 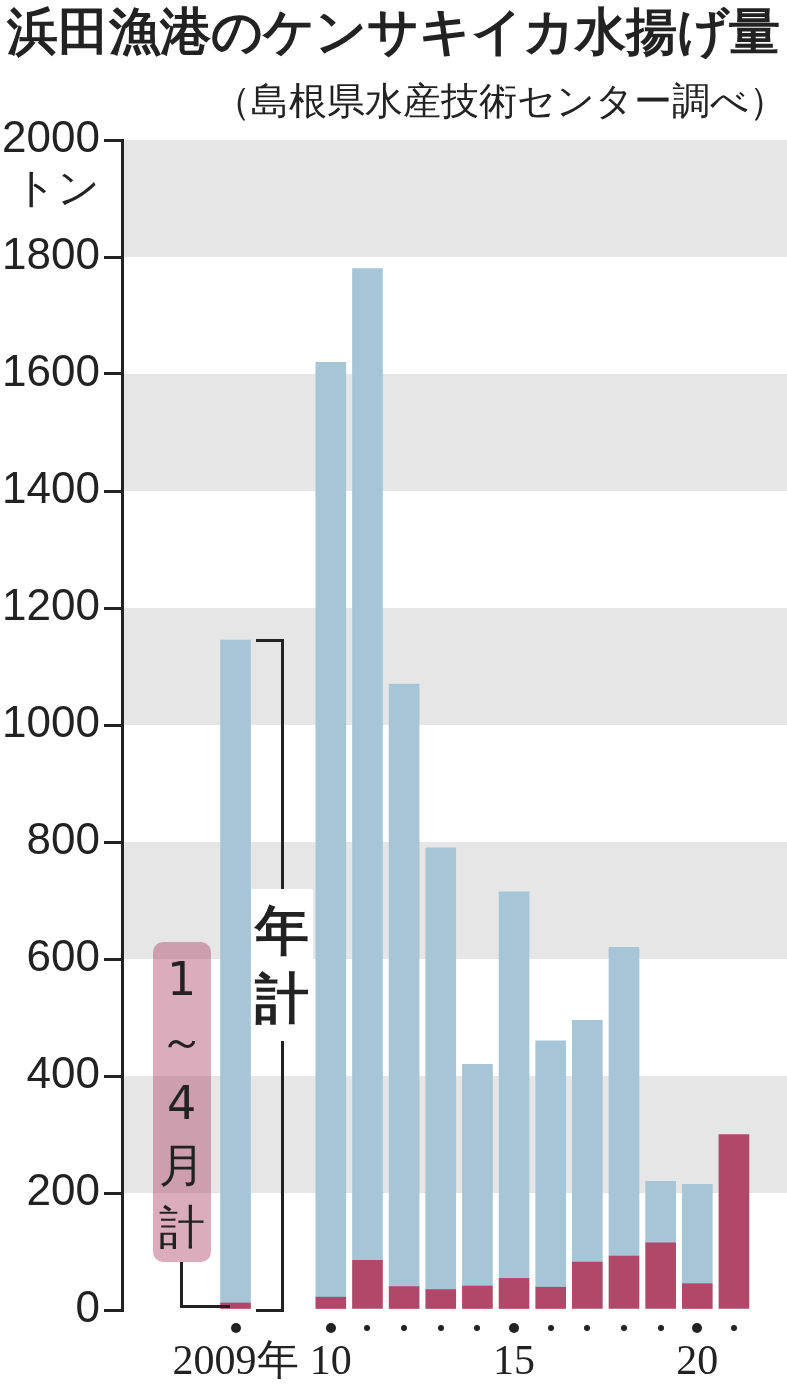 I want to click on chart-title: 浜田漁港のケンサキイカ水揚げ量, so click(x=393, y=31).